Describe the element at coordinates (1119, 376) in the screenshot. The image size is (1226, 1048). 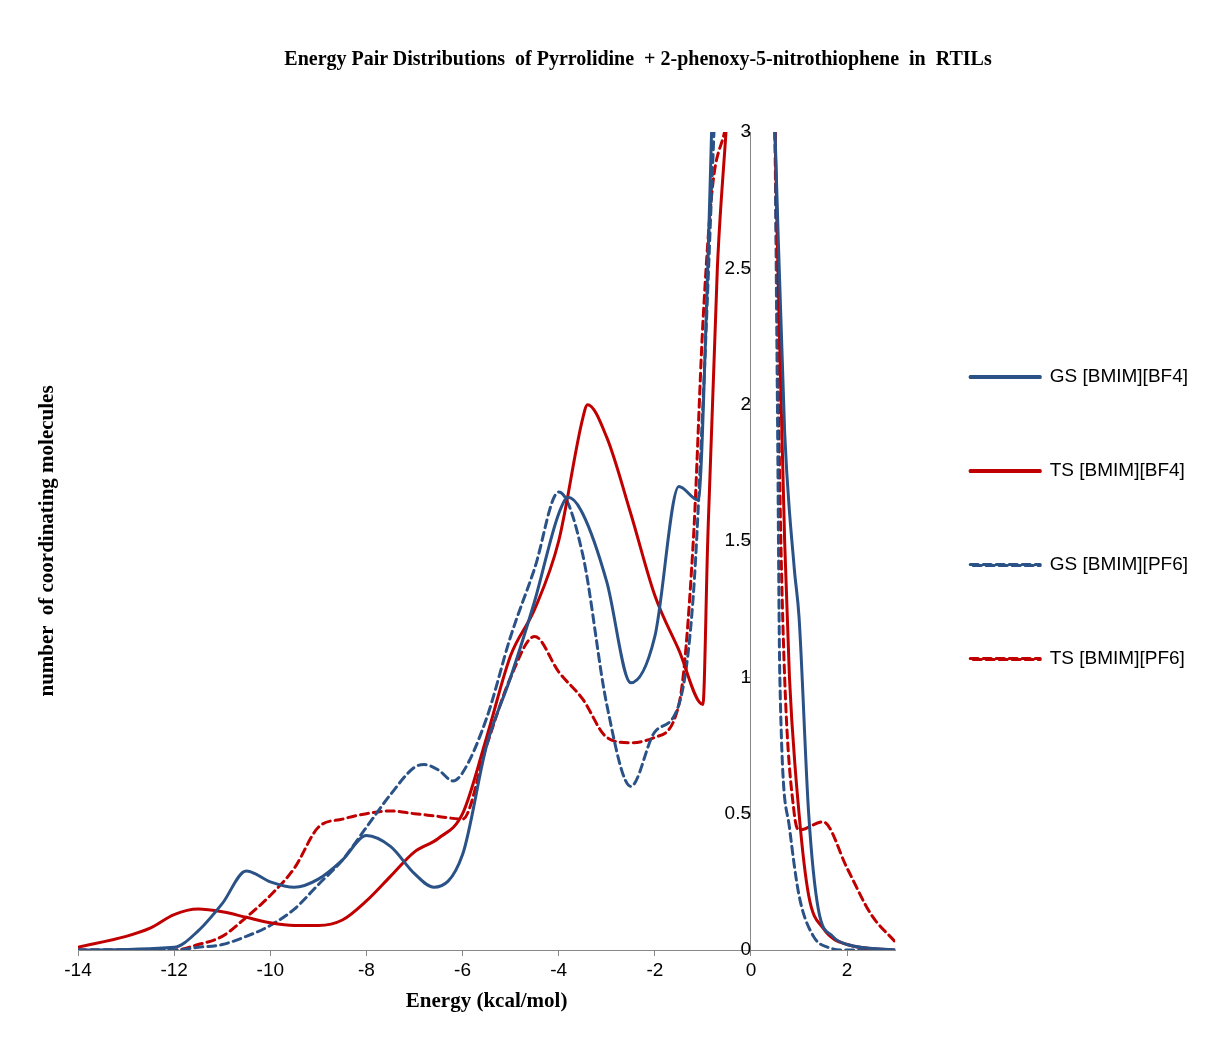
I see `legend-label: GS [BMIM][BF4]` at that location.